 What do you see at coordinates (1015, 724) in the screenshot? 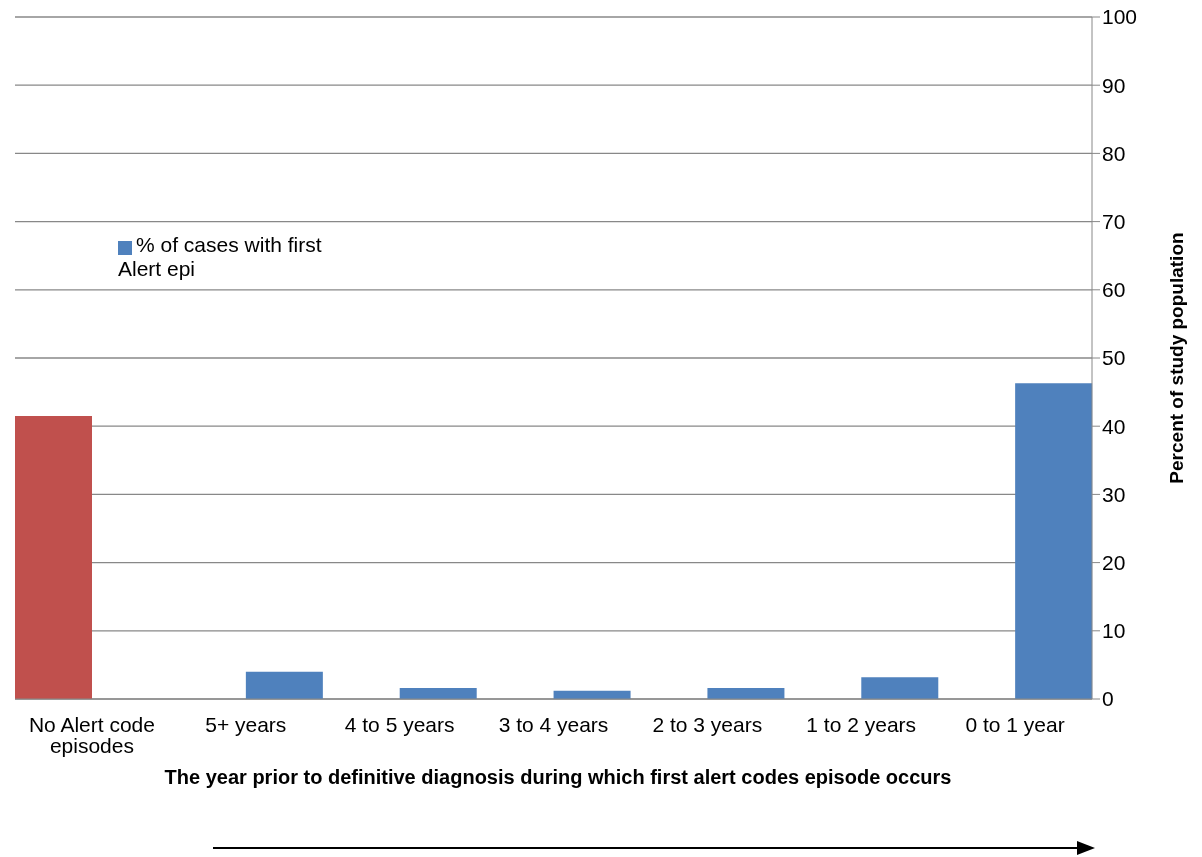
I see `x-tick-label: 0 to 1 year` at bounding box center [1015, 724].